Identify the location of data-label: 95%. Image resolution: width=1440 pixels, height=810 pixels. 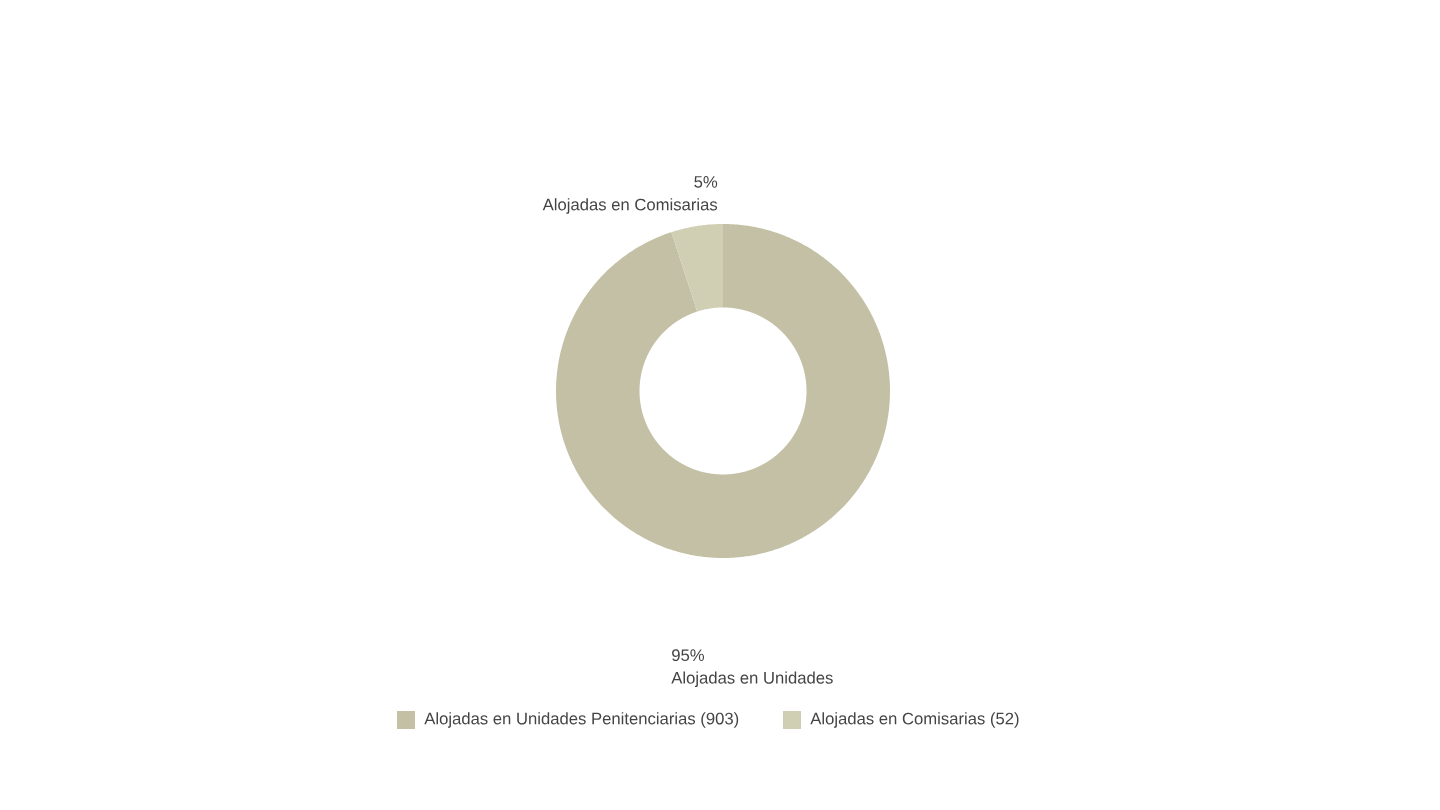
(688, 655).